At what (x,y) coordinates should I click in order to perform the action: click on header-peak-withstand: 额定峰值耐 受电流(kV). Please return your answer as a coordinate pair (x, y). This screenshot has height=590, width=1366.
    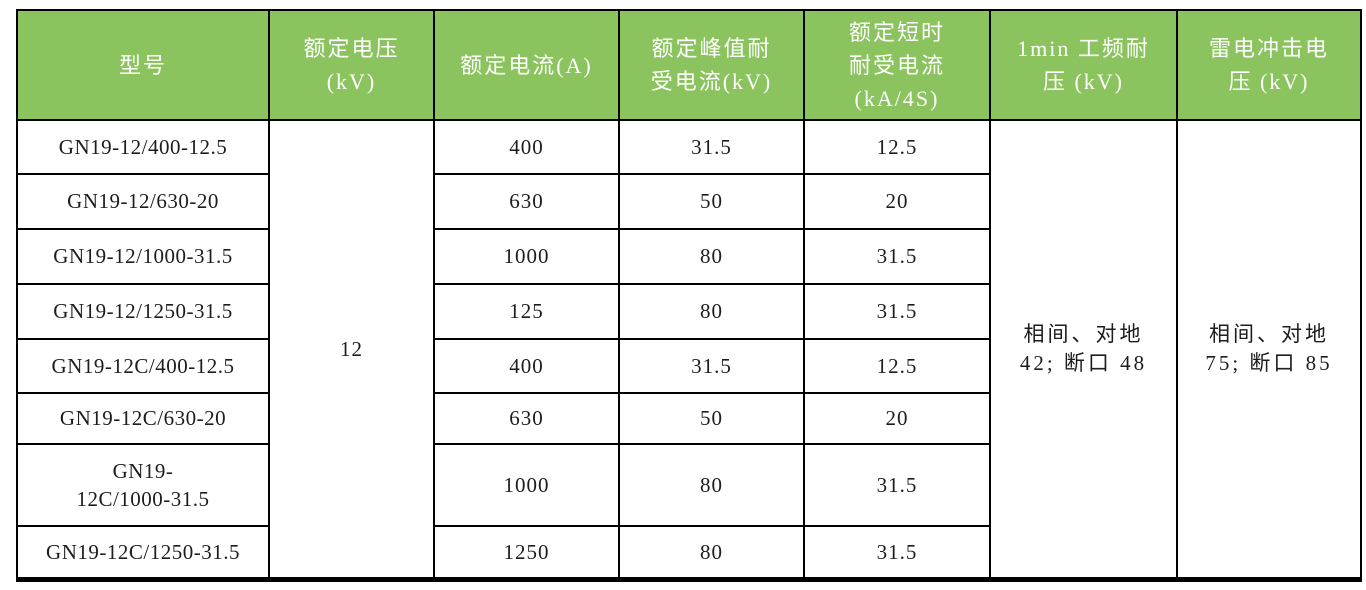
    Looking at the image, I should click on (711, 65).